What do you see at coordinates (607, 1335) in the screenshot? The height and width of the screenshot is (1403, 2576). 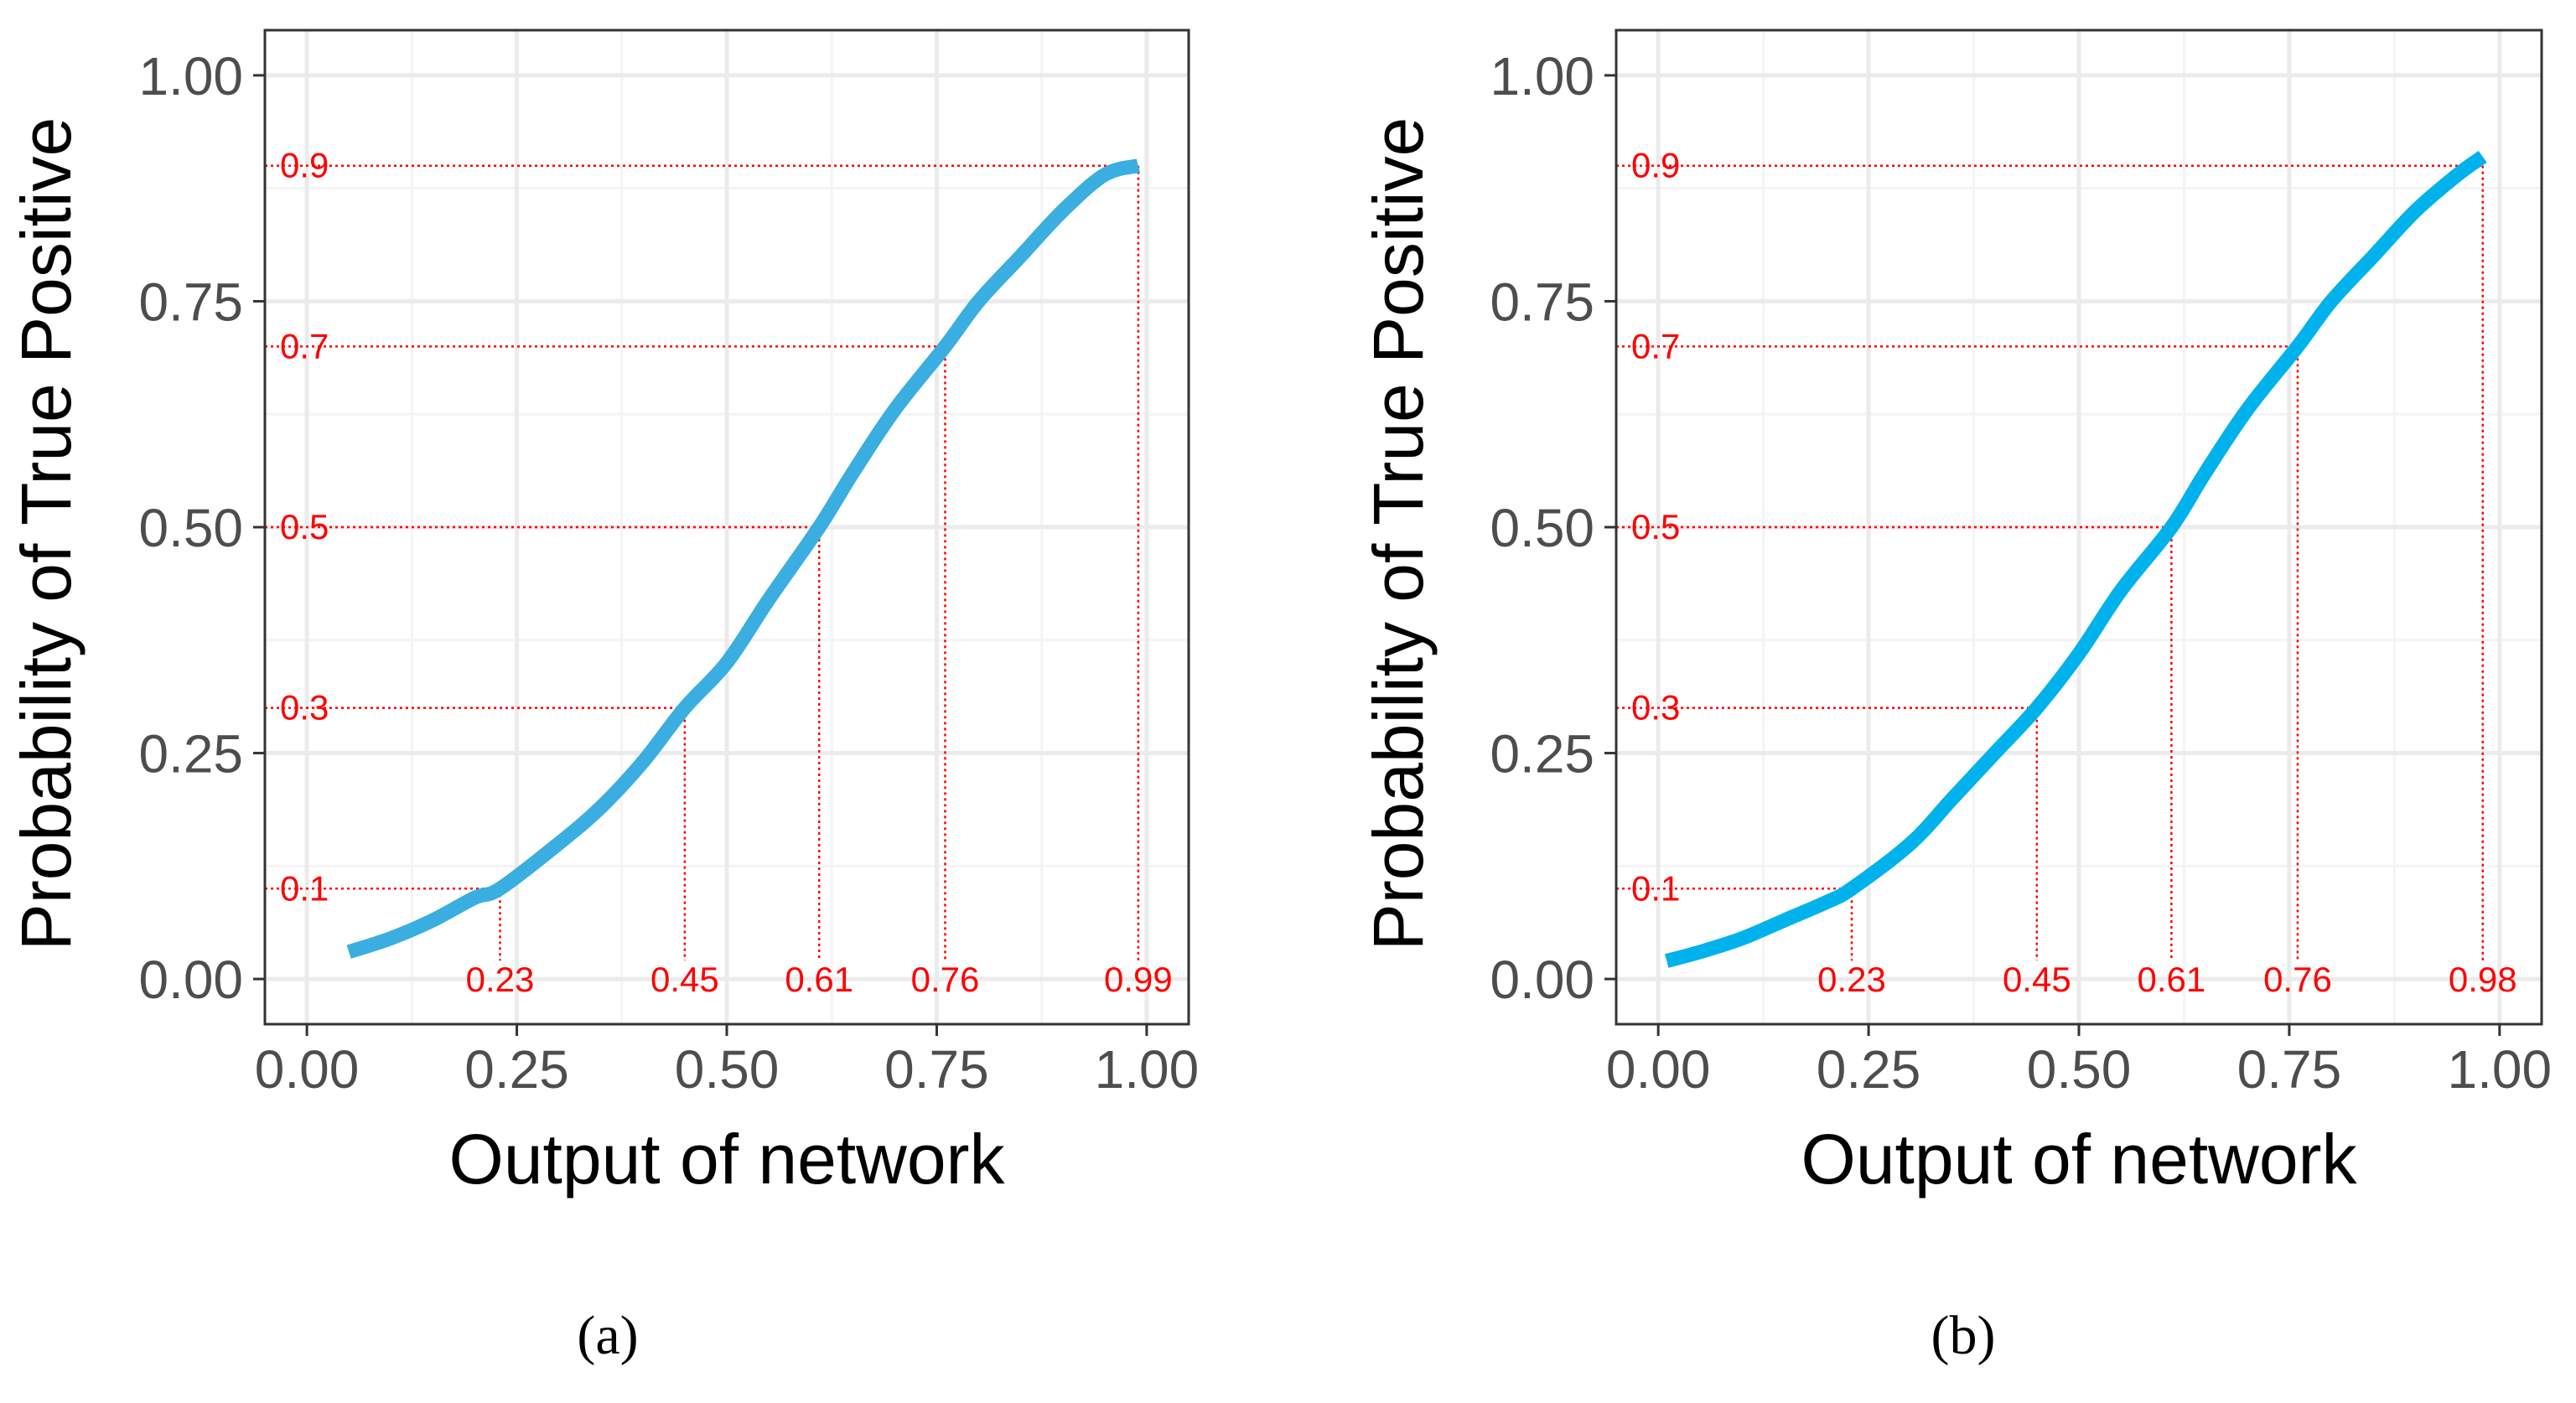 I see `panel-caption: (a)` at bounding box center [607, 1335].